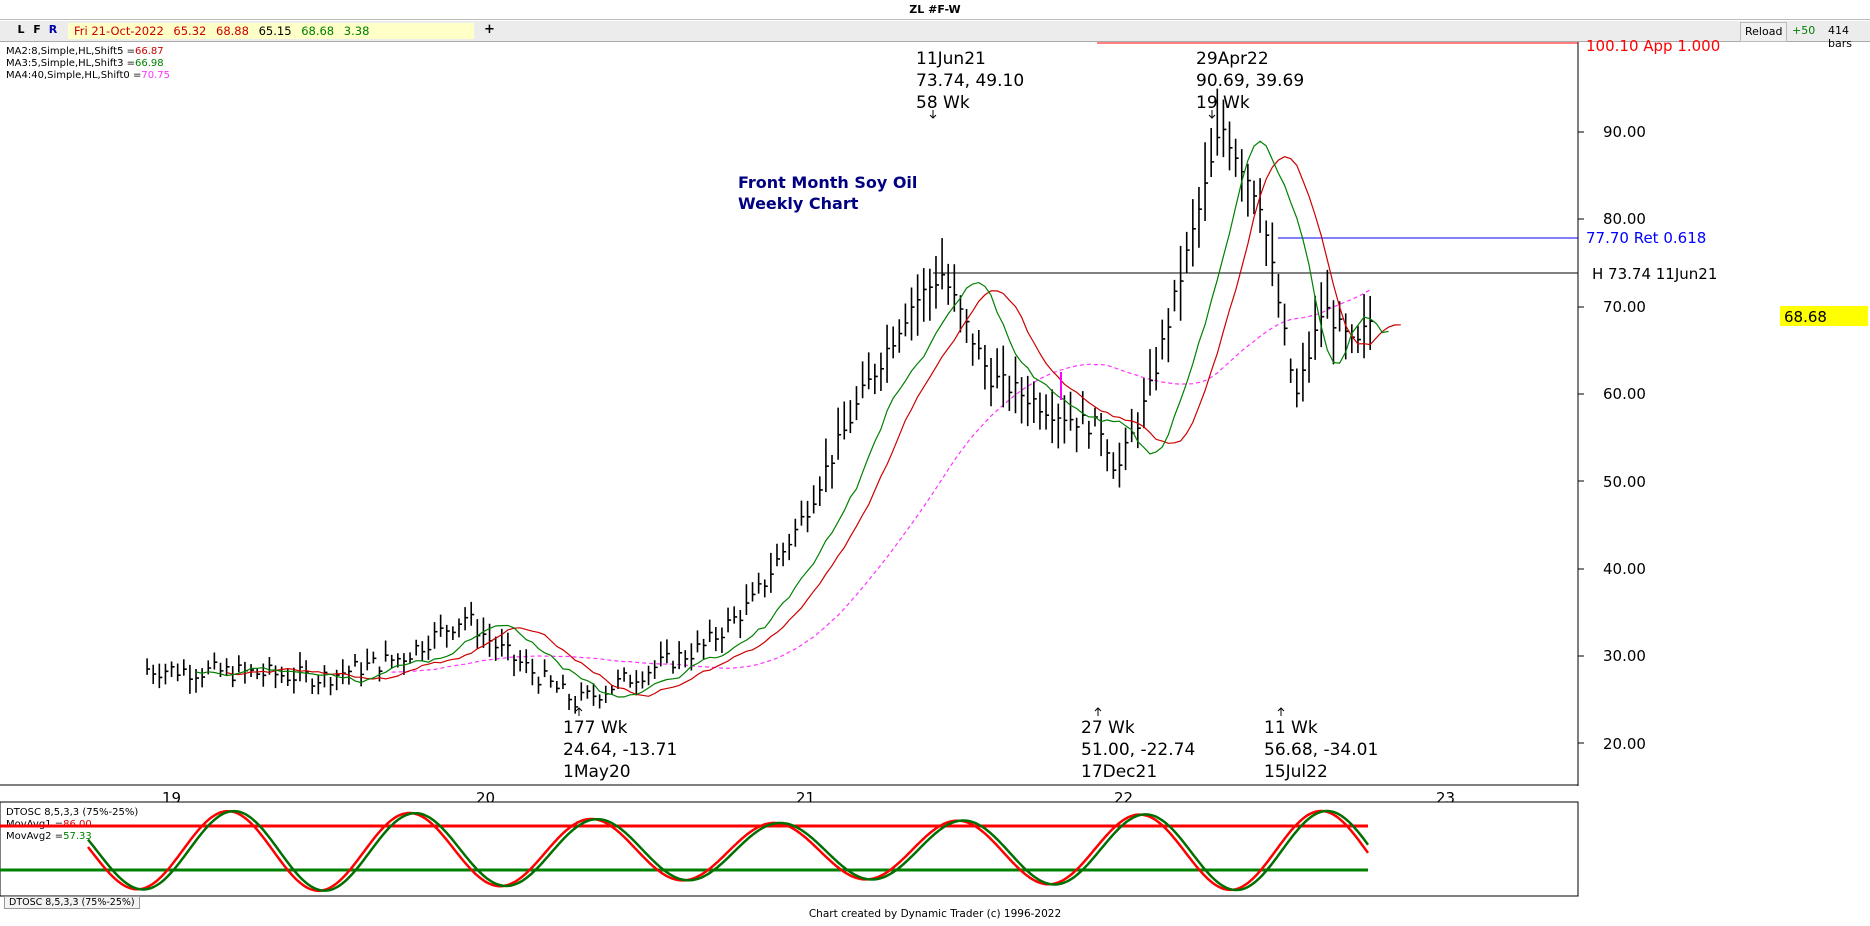 The height and width of the screenshot is (926, 1870). I want to click on legend-ma4-value: 70.75, so click(155, 75).